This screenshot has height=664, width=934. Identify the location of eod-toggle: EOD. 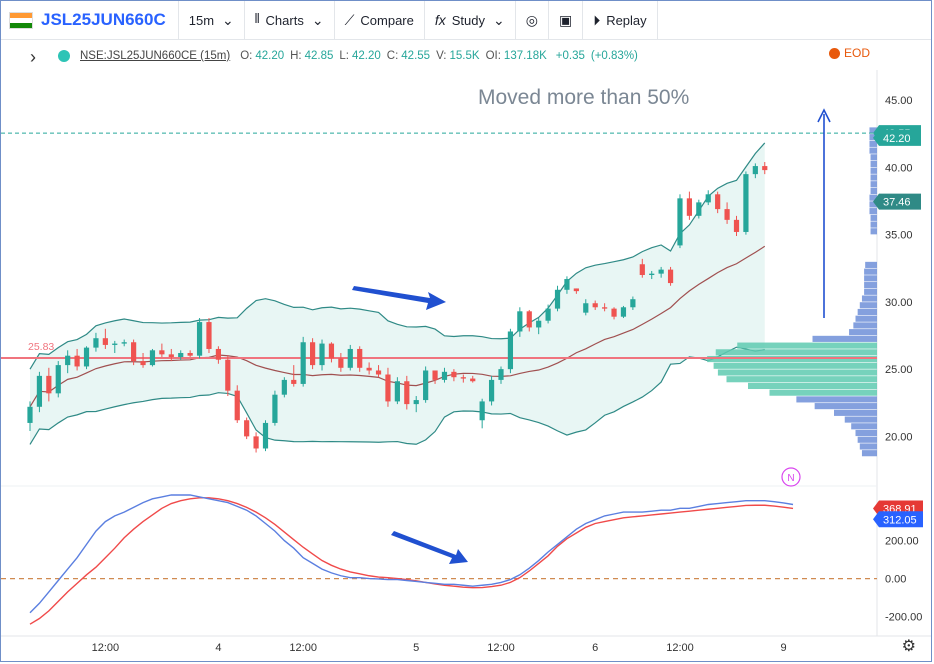
(849, 53).